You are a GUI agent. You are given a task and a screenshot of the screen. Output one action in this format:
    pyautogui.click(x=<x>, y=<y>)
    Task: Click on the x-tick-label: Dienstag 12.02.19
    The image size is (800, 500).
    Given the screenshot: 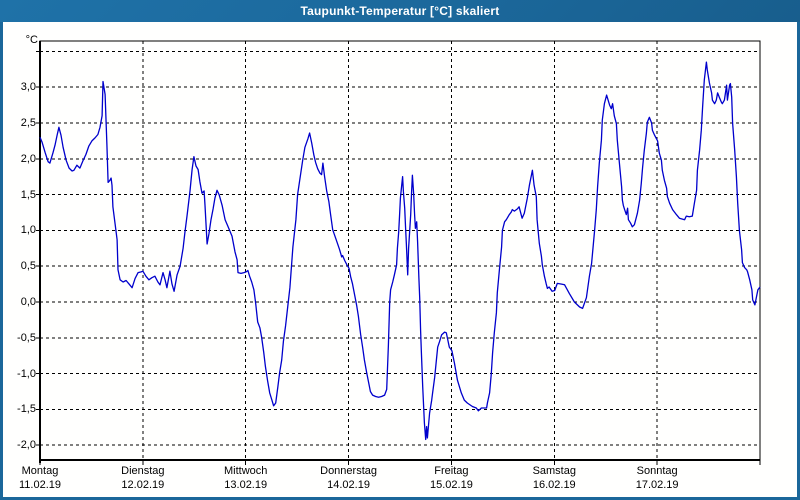 What is the action you would take?
    pyautogui.click(x=143, y=478)
    